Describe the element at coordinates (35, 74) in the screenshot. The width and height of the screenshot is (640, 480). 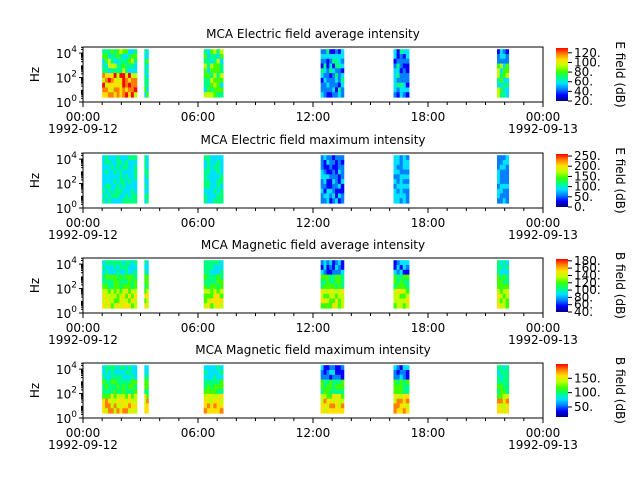
I see `y-axis-label: Hz` at that location.